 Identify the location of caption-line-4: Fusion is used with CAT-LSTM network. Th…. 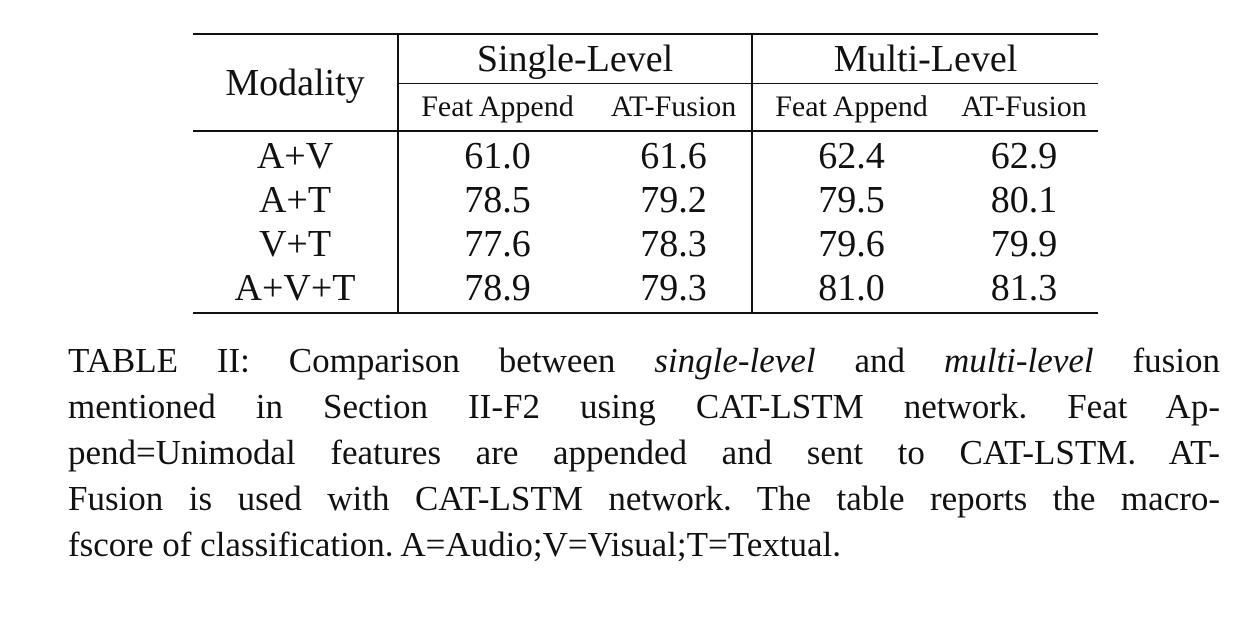
(644, 498).